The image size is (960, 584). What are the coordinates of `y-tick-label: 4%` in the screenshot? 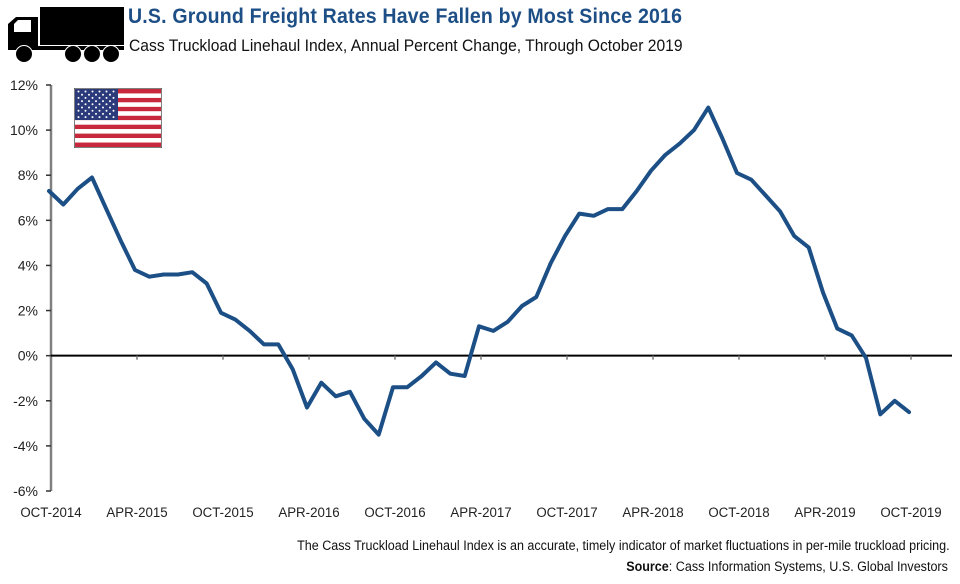 It's located at (28, 265).